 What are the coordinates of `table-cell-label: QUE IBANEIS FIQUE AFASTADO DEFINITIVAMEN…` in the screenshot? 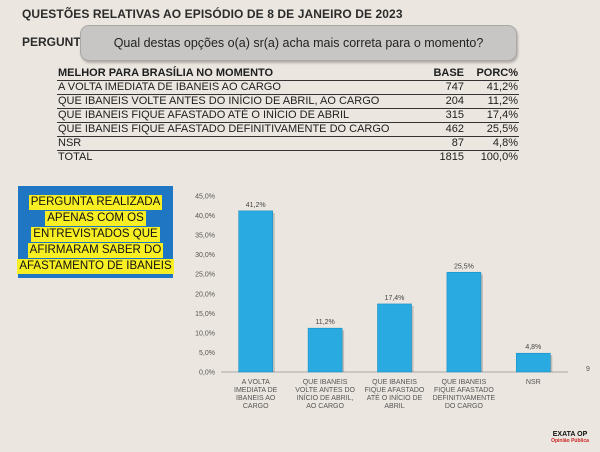 It's located at (238, 129).